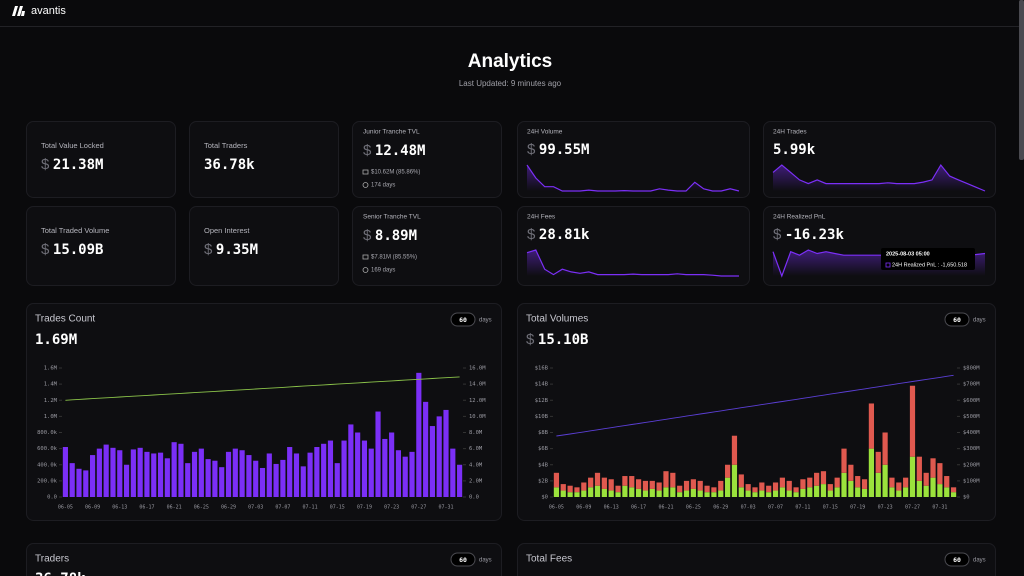 The width and height of the screenshot is (1024, 576). Describe the element at coordinates (51, 385) in the screenshot. I see `y-tick-label: 1.4M` at that location.